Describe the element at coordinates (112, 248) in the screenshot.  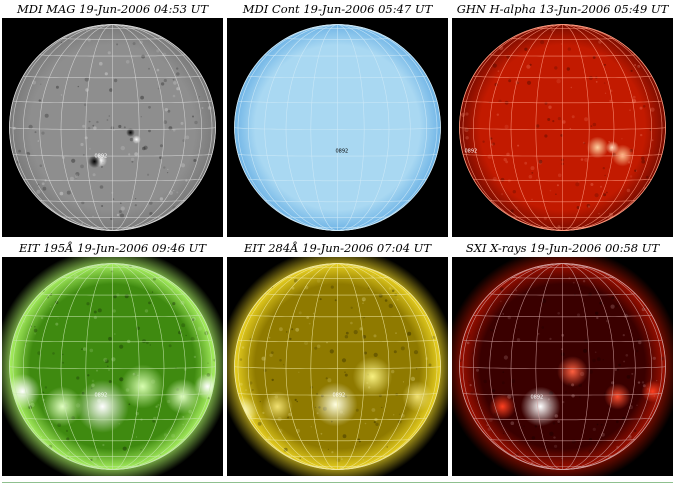
I see `panel-caption: EIT 195Å 19-Jun-2006 09:46 UT` at that location.